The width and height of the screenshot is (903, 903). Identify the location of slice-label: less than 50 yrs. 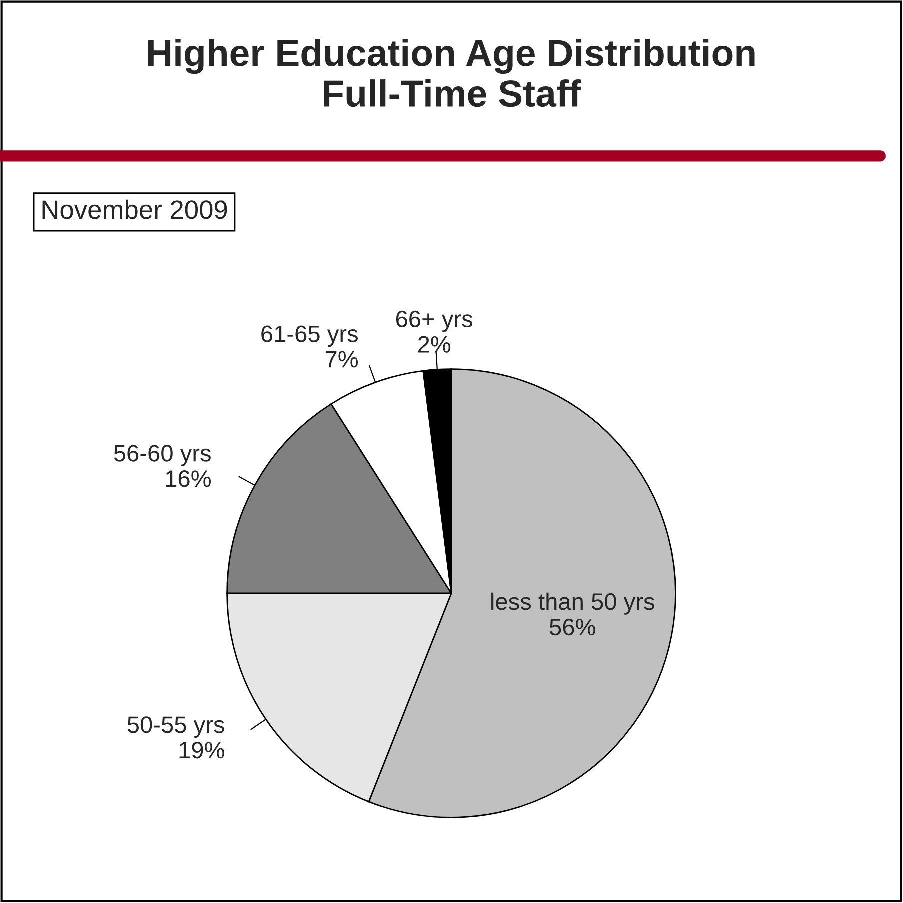
(573, 603).